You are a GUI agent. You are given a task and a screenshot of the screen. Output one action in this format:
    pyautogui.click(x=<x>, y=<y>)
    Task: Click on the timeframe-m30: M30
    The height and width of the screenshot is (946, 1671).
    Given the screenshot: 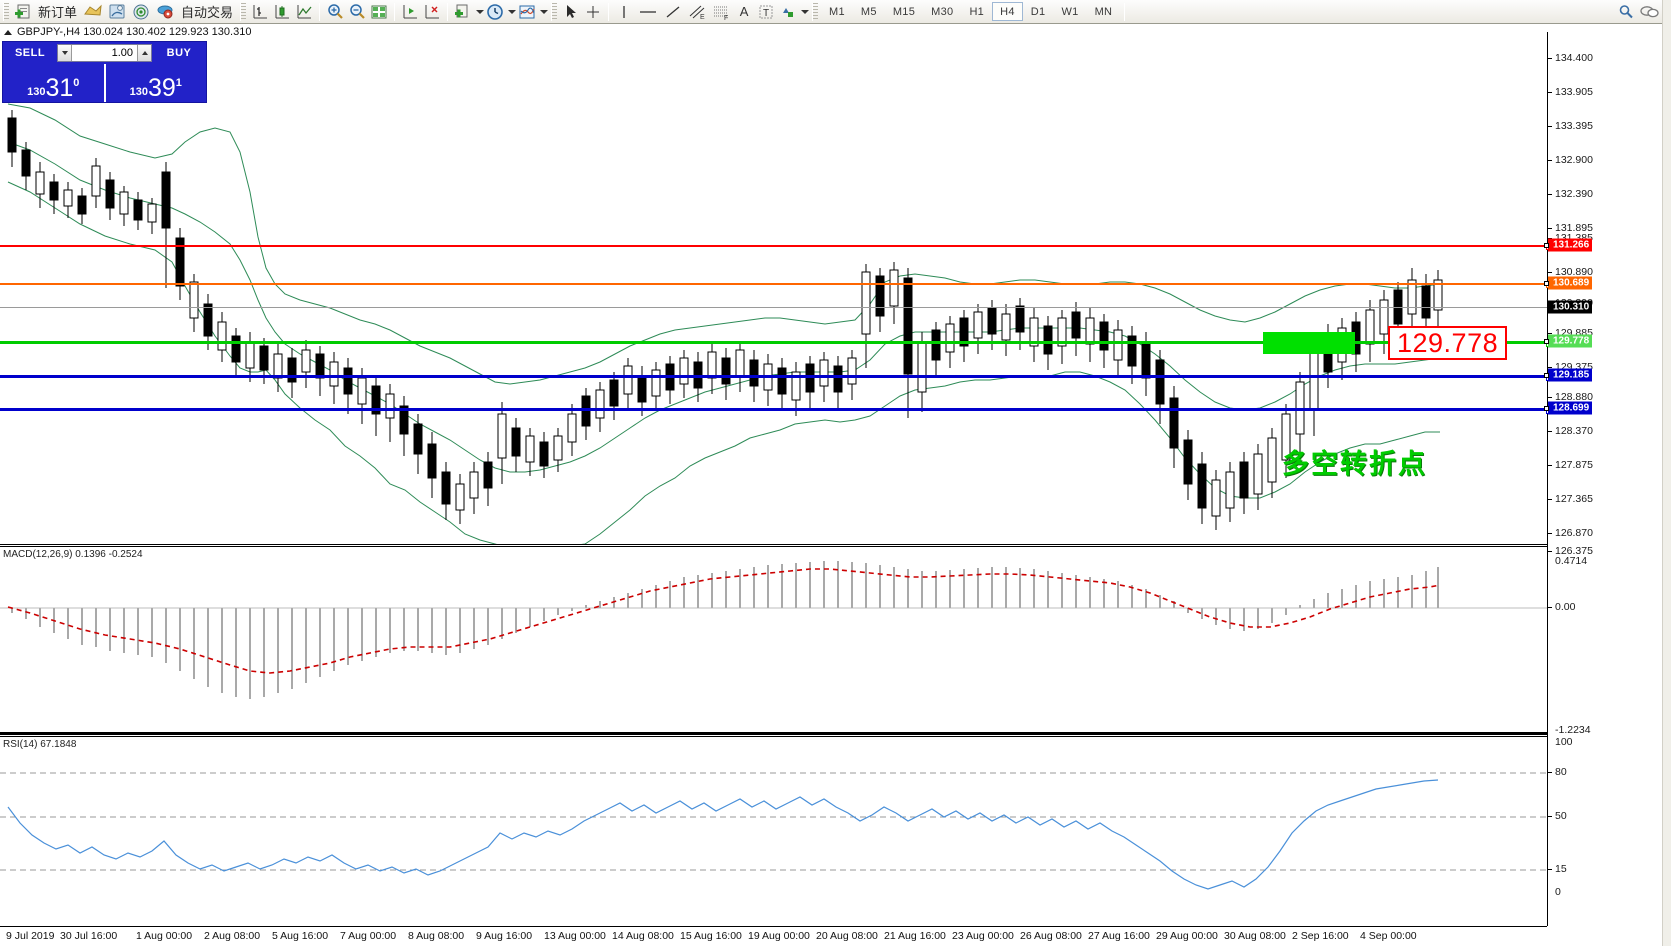 What is the action you would take?
    pyautogui.click(x=942, y=11)
    